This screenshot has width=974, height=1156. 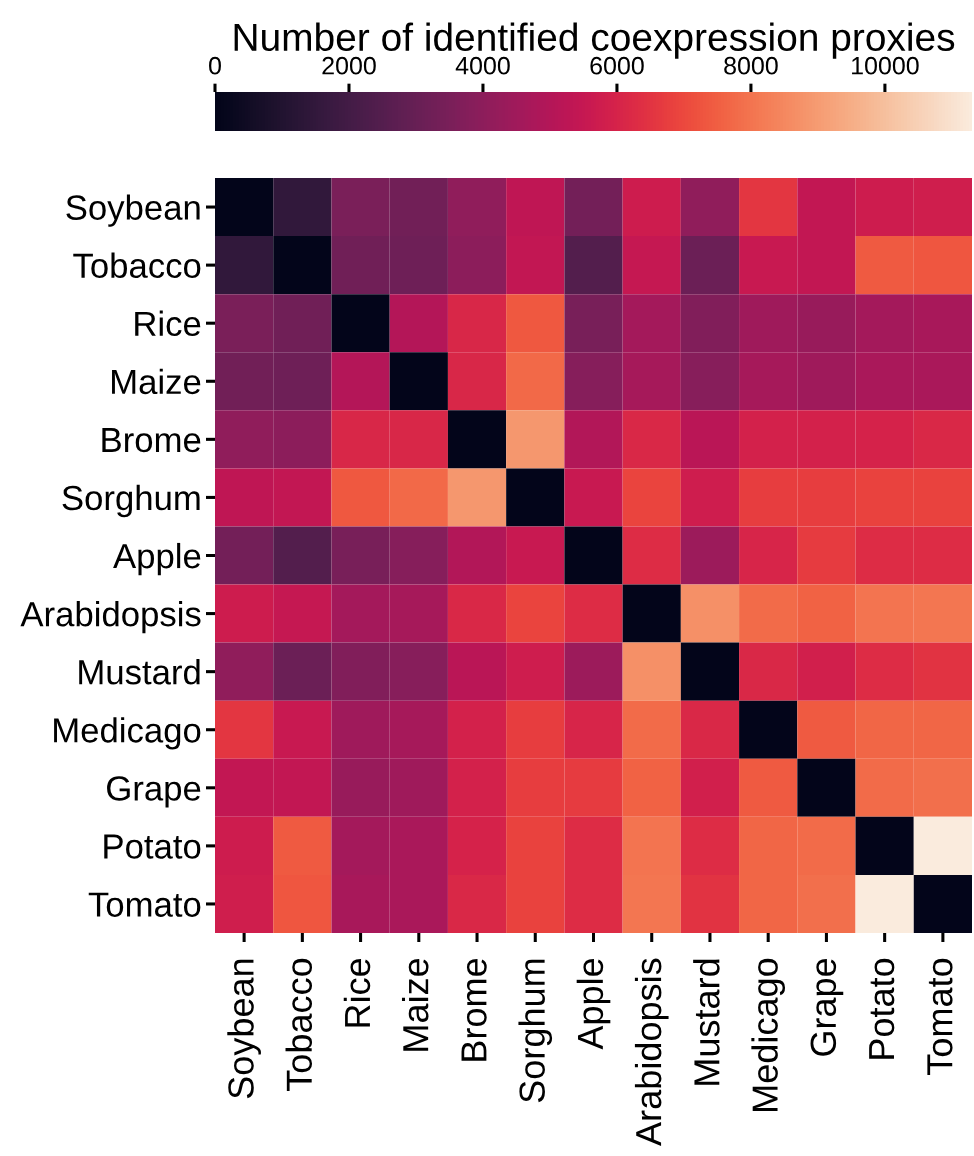 What do you see at coordinates (706, 1022) in the screenshot?
I see `x-tick-label: Mustard` at bounding box center [706, 1022].